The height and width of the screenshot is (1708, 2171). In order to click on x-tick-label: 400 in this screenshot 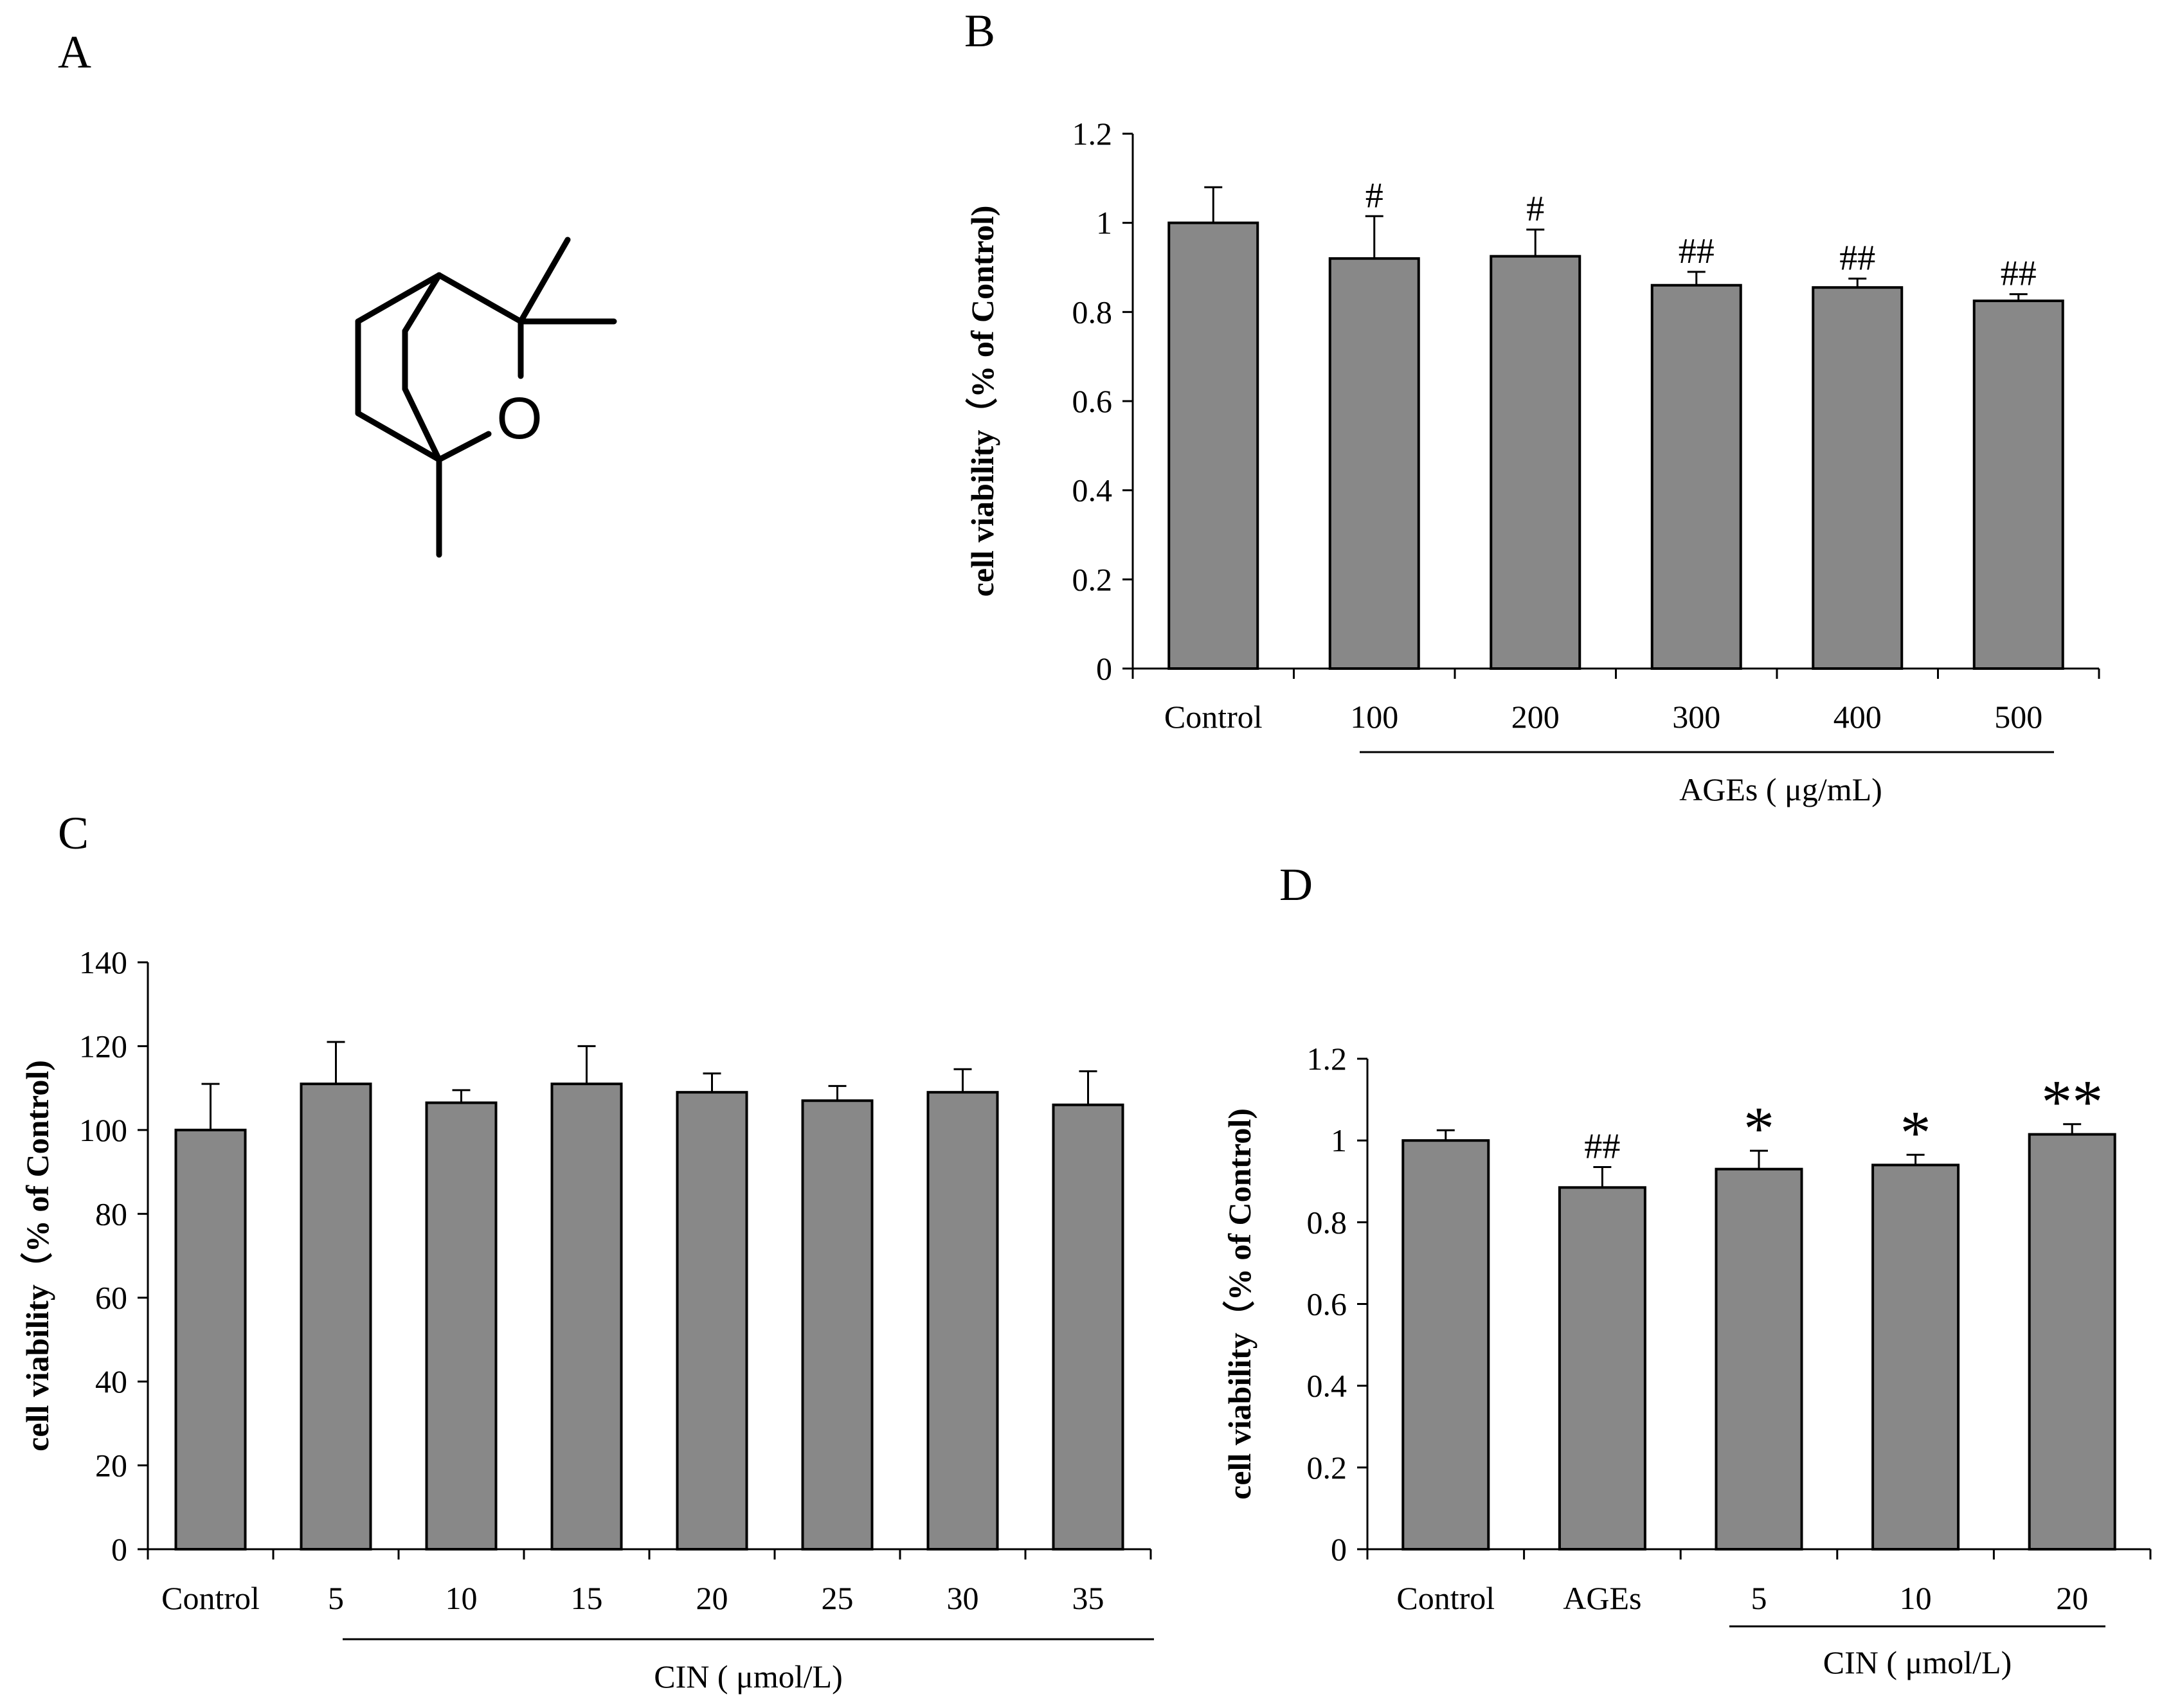, I will do `click(1857, 717)`.